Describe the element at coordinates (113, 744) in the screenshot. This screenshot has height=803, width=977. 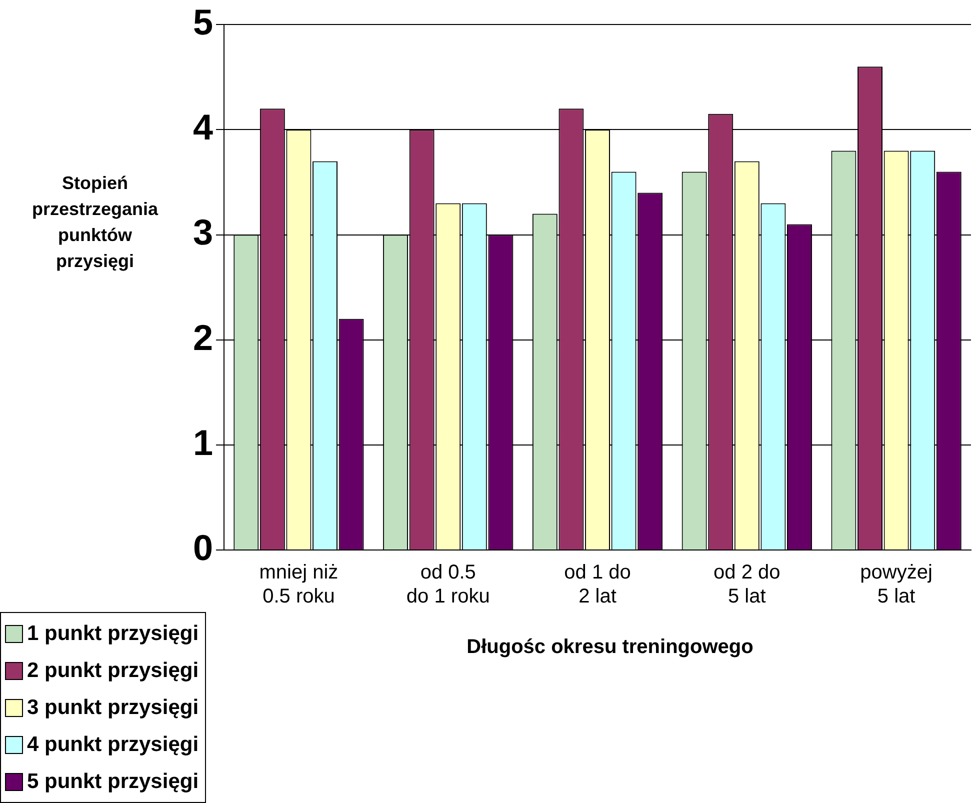
I see `legend-label: 4 punkt przysięgi` at that location.